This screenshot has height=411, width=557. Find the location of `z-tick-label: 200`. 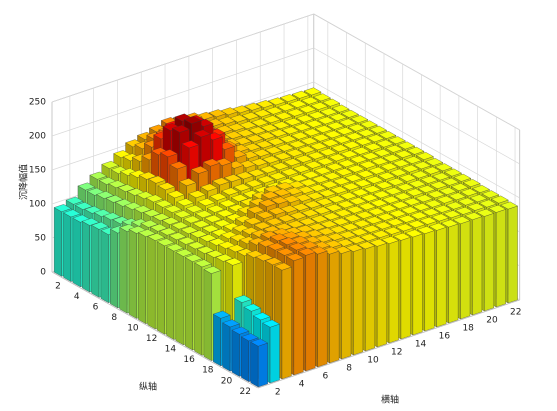

z-tick-label: 200 is located at coordinates (37, 137).